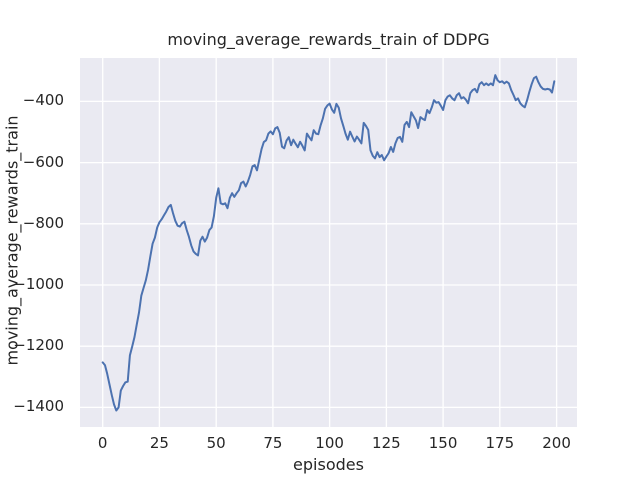 The height and width of the screenshot is (480, 640). What do you see at coordinates (386, 443) in the screenshot?
I see `x-tick-label: 125` at bounding box center [386, 443].